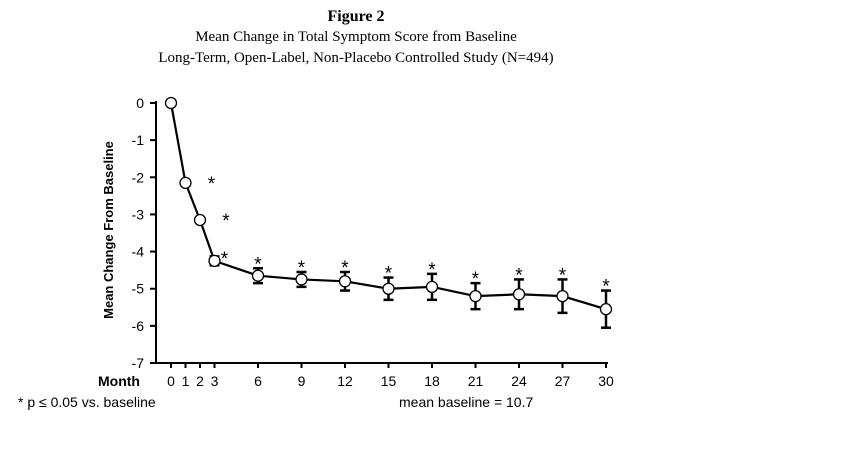 This screenshot has width=846, height=454. Describe the element at coordinates (302, 381) in the screenshot. I see `x-tick-label: 9` at that location.